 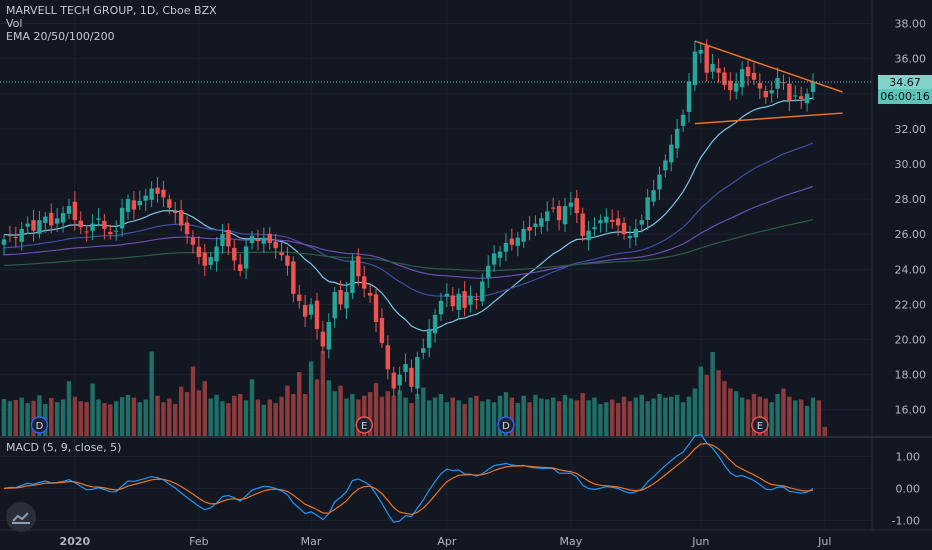 What do you see at coordinates (63, 447) in the screenshot?
I see `macd-legend: MACD (5, 9, close, 5)` at bounding box center [63, 447].